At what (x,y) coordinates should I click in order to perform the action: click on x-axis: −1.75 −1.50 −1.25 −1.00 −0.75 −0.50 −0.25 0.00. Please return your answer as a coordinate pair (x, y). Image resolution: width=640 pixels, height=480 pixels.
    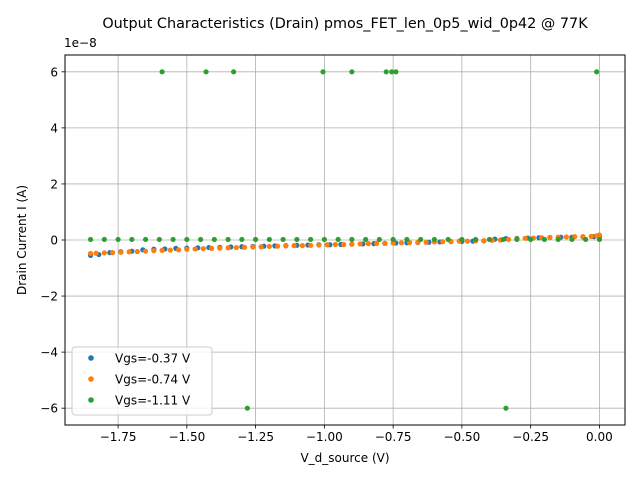
    Looking at the image, I should click on (356, 434).